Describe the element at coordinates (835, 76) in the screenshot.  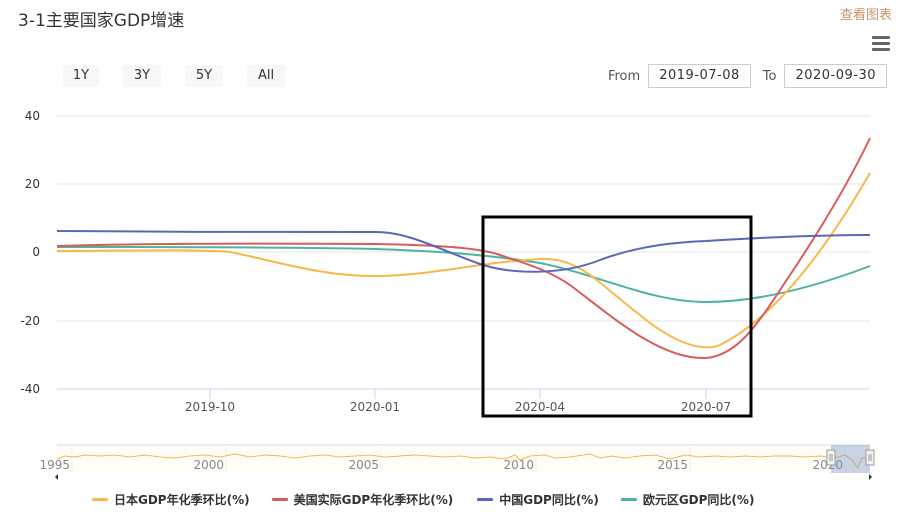
I see `to-date-input: 2020-09-30` at that location.